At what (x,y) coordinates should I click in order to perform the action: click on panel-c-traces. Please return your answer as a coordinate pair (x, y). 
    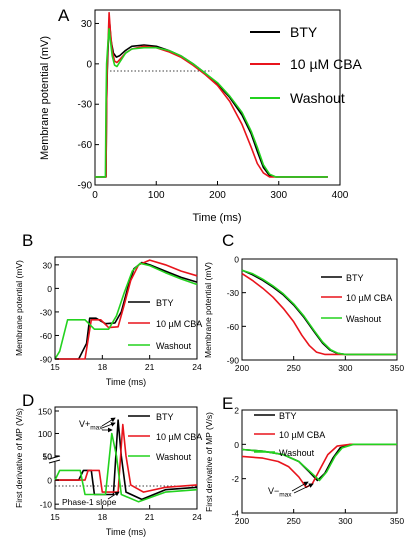
    Looking at the image, I should click on (319, 312).